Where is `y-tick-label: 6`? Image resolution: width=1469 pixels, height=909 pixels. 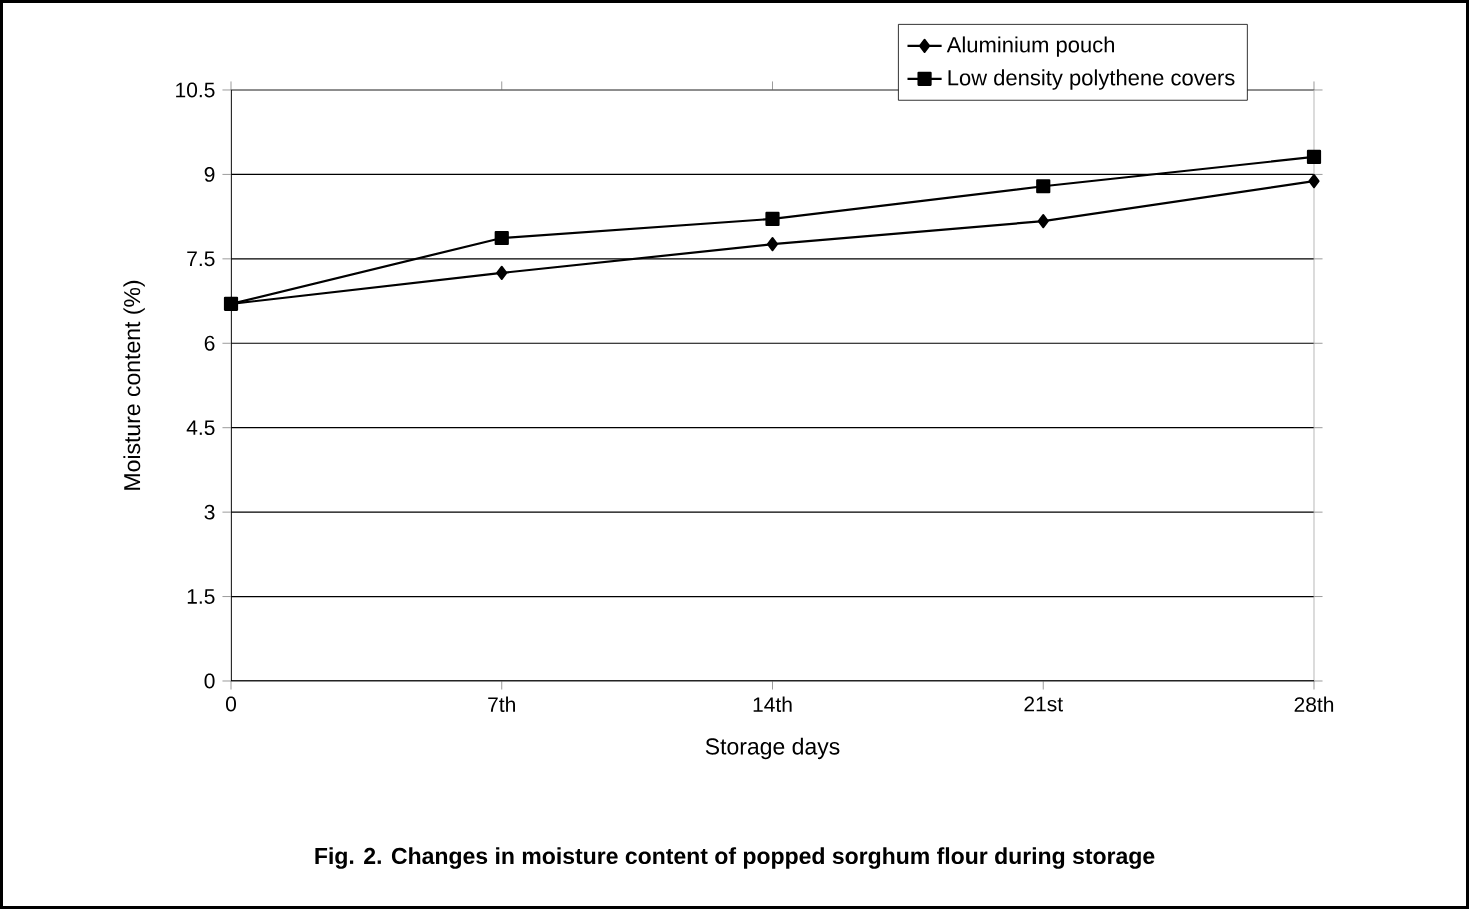
y-tick-label: 6 is located at coordinates (209, 343).